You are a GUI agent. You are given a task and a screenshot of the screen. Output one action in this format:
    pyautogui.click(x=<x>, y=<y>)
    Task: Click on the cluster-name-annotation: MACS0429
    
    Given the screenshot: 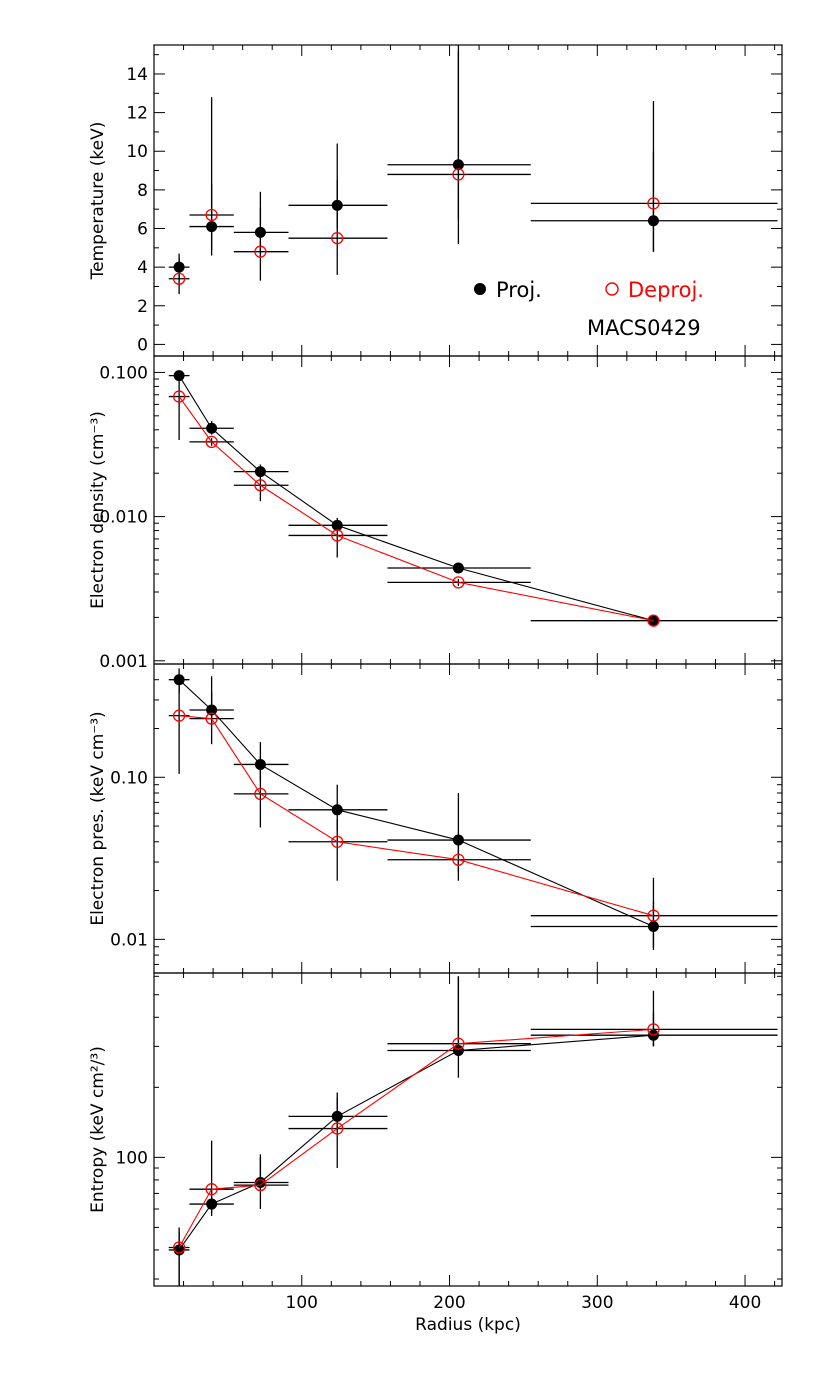 What is the action you would take?
    pyautogui.click(x=644, y=328)
    